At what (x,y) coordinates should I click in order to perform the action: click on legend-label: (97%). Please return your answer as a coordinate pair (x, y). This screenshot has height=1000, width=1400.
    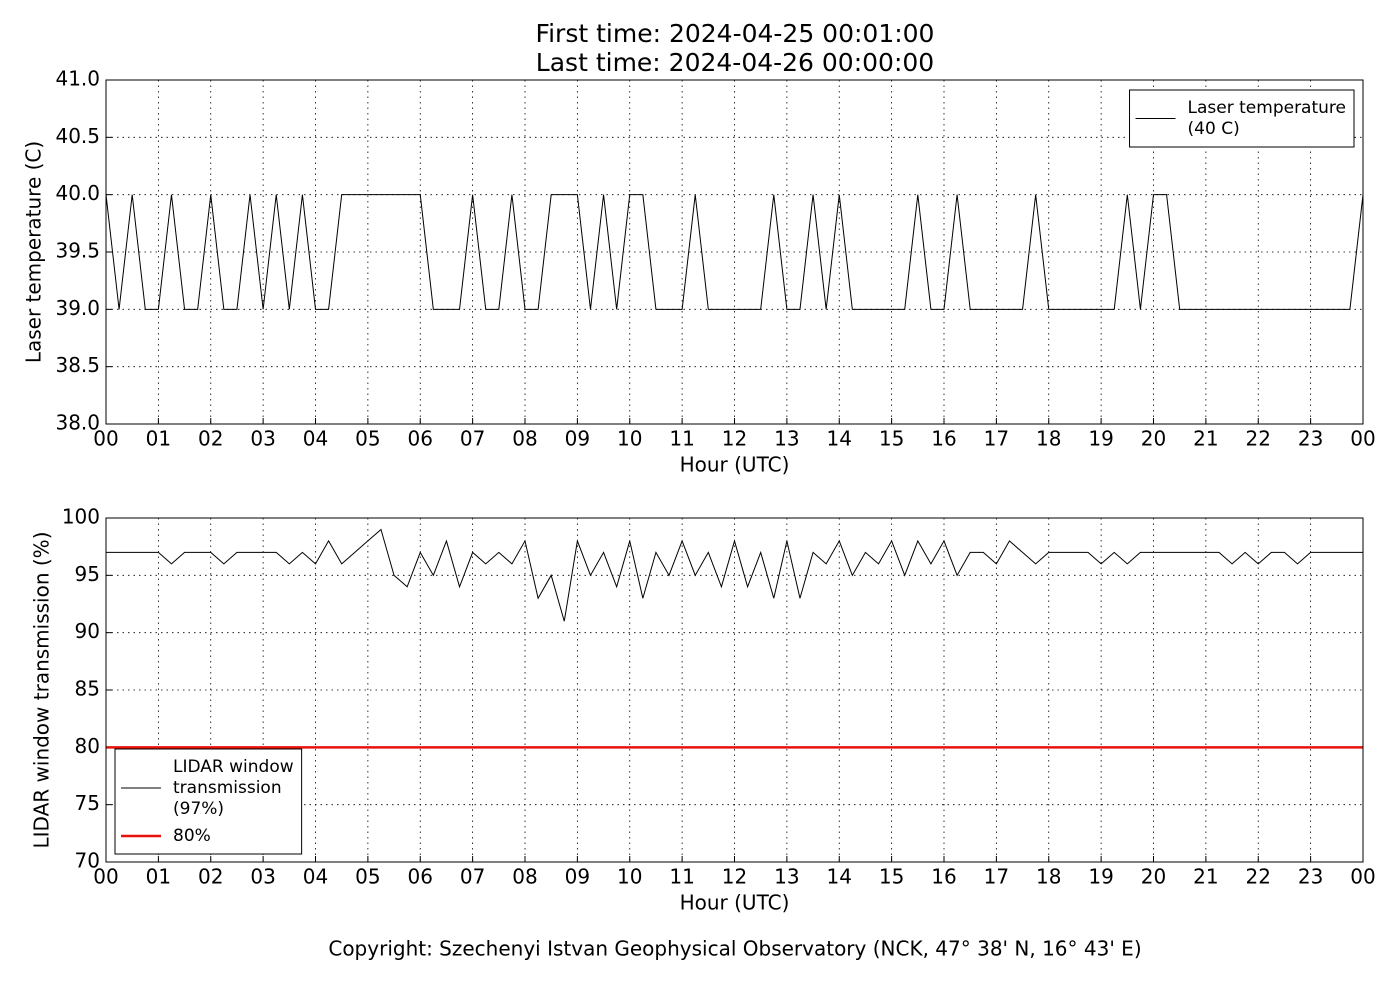
    Looking at the image, I should click on (198, 809).